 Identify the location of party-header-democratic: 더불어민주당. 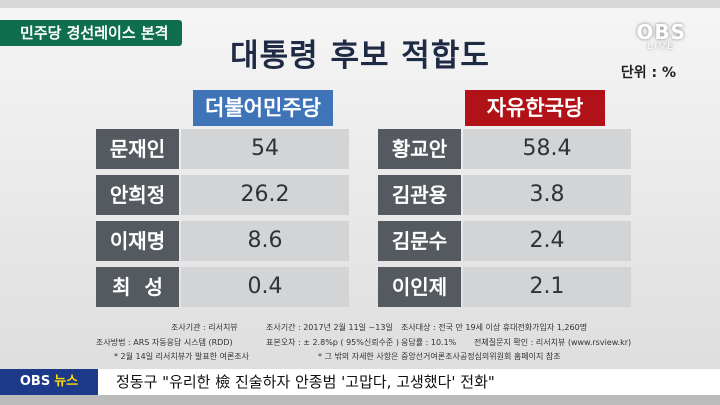
(263, 108).